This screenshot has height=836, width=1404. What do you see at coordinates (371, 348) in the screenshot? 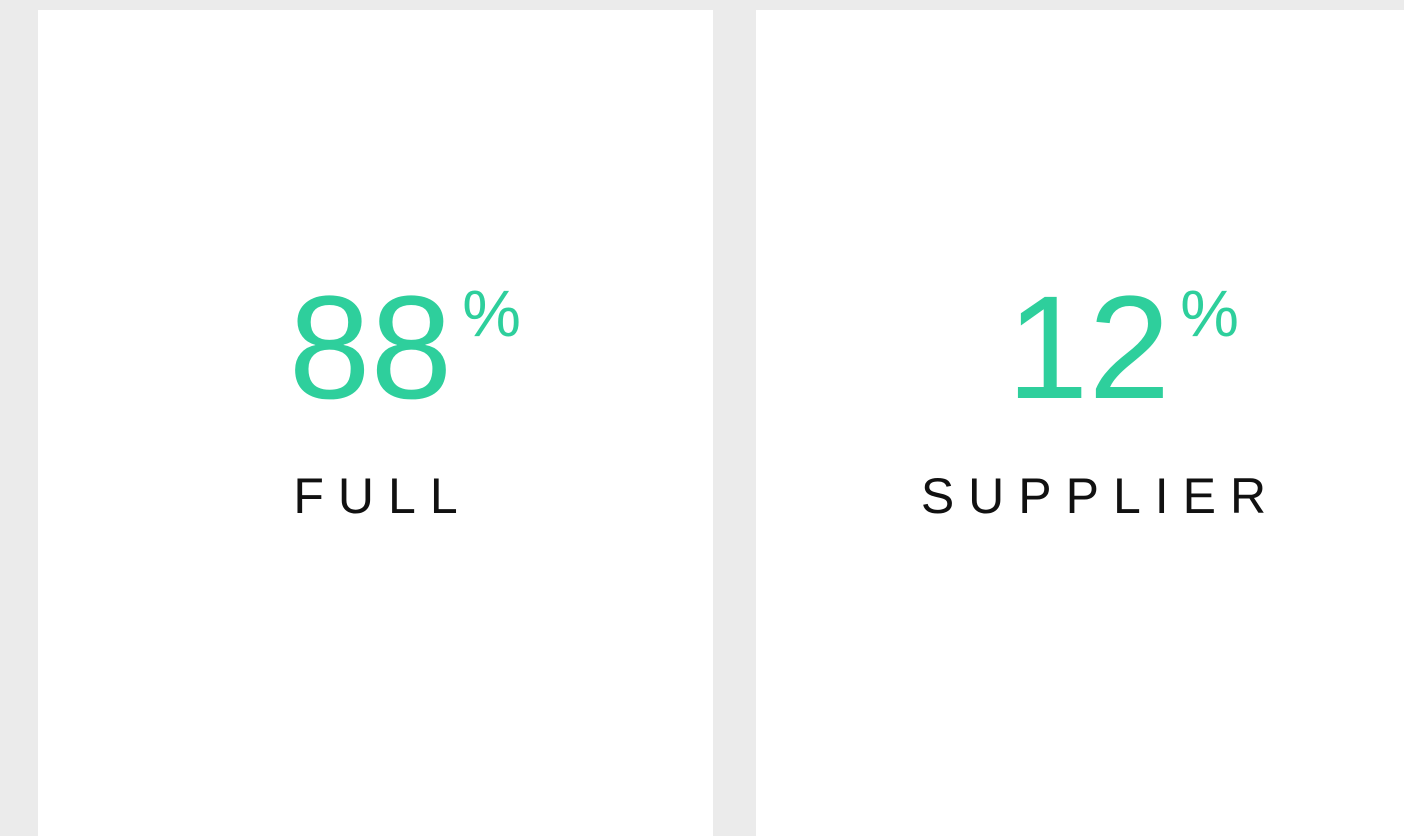
I see `stat-value: 88` at bounding box center [371, 348].